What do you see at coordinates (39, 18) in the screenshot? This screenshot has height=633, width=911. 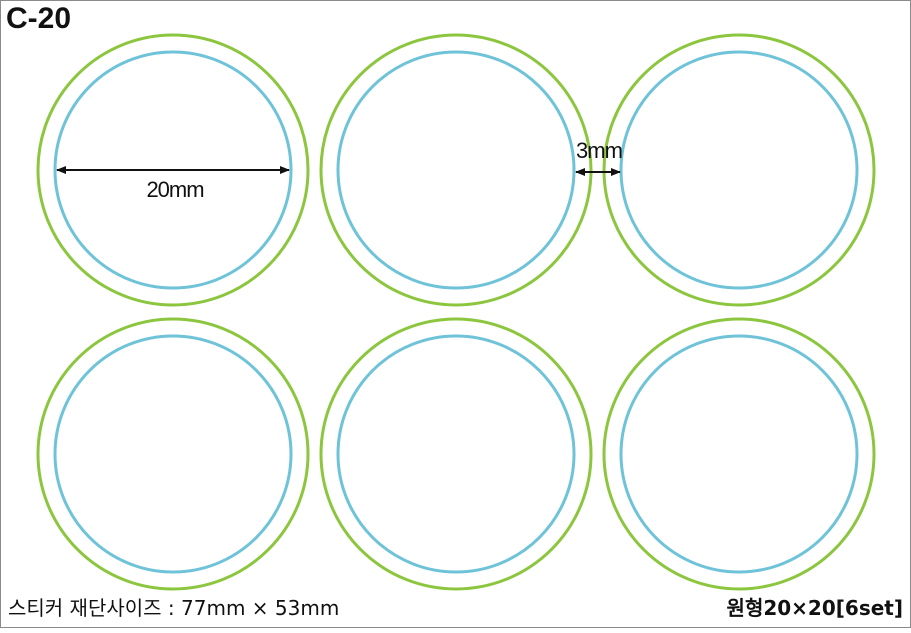 I see `template-code: C-20` at bounding box center [39, 18].